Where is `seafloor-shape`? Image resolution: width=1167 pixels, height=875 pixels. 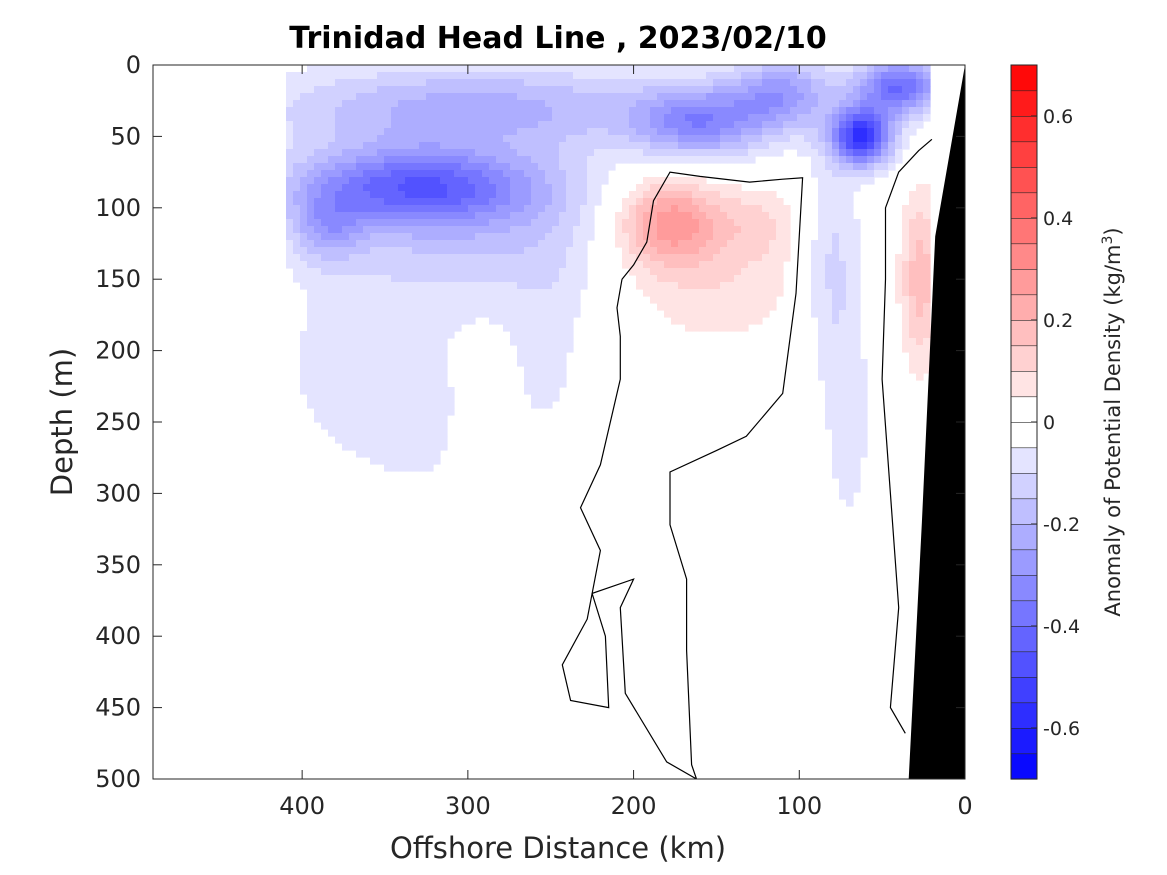
seafloor-shape is located at coordinates (936, 422).